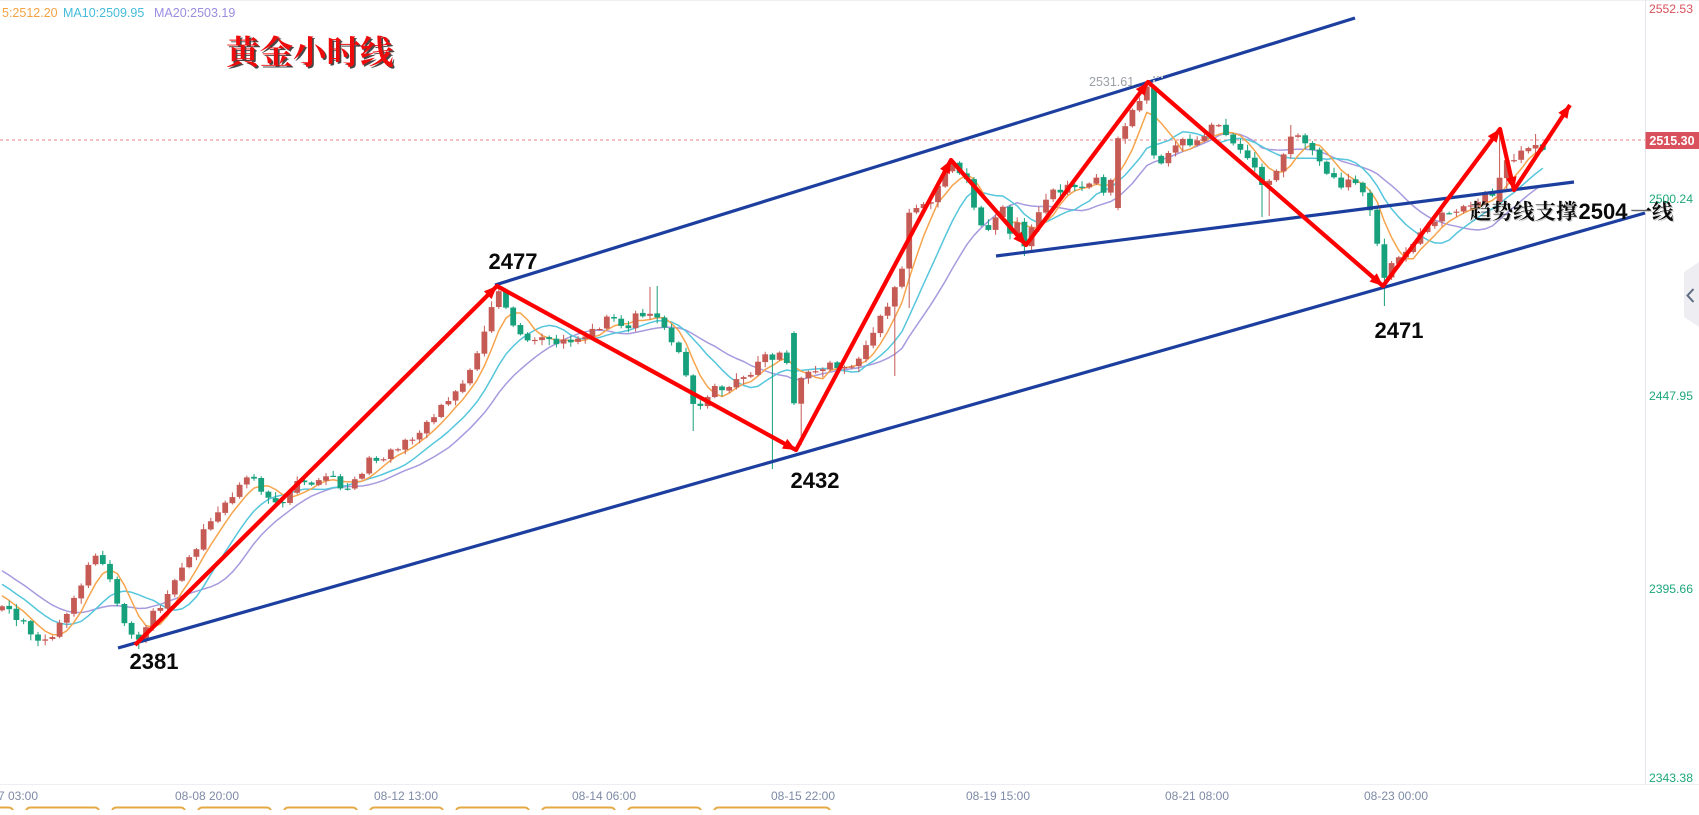  I want to click on svg-text: 2381, so click(154, 661).